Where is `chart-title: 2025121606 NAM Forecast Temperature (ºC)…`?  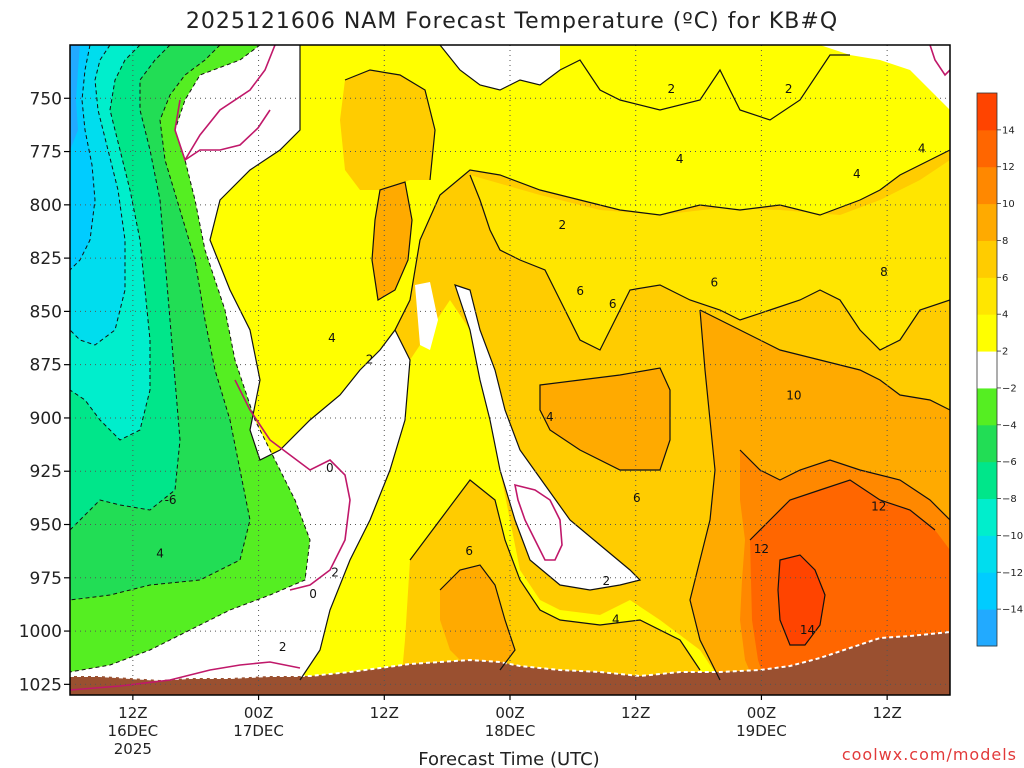 chart-title: 2025121606 NAM Forecast Temperature (ºC)… is located at coordinates (512, 21).